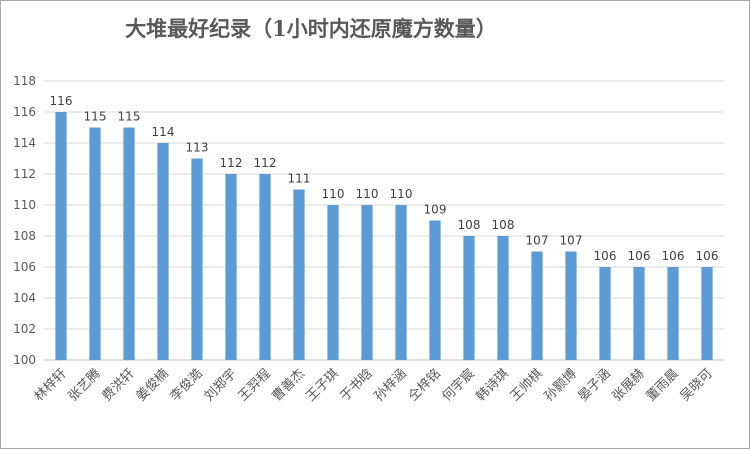 This screenshot has width=750, height=449. What do you see at coordinates (24, 81) in the screenshot?
I see `y-tick-label: 118` at bounding box center [24, 81].